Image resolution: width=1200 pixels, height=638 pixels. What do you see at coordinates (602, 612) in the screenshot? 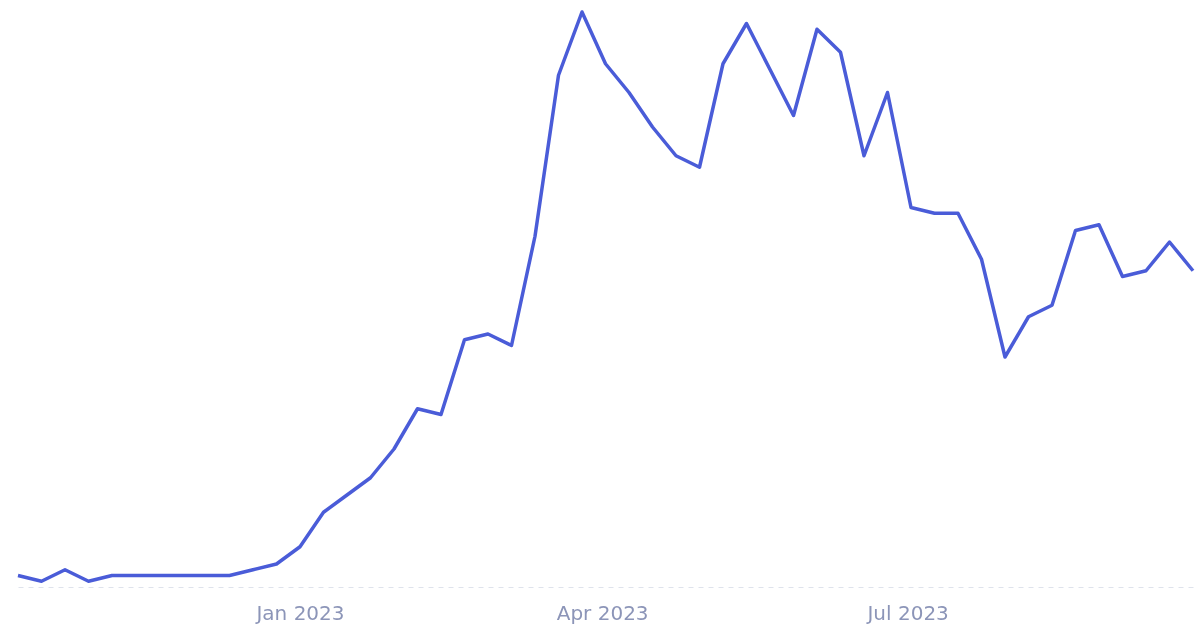
I see `x-tick-label: Apr 2023` at bounding box center [602, 612].